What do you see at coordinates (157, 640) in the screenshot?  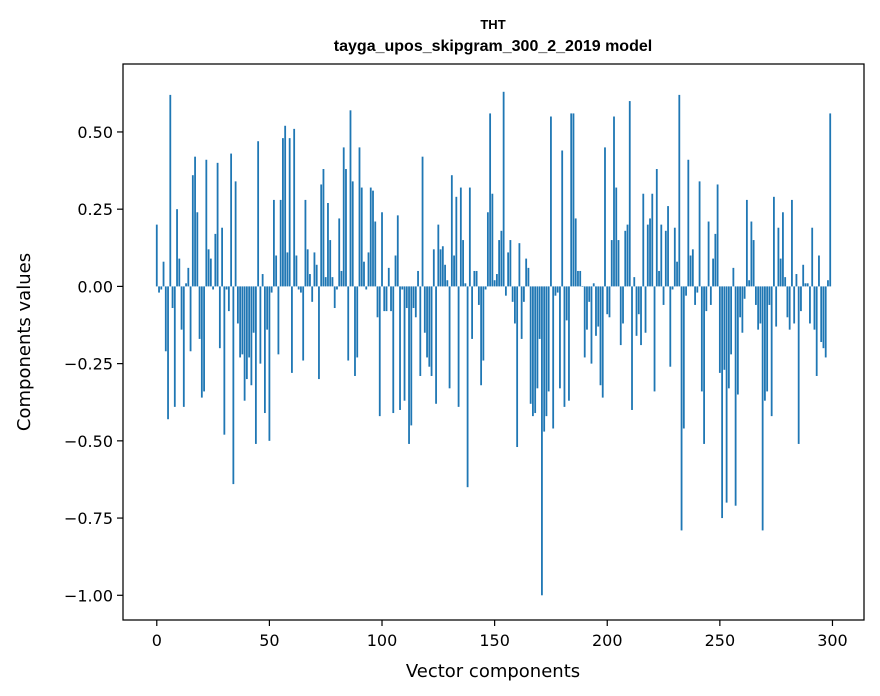 I see `x-tick-label: 0` at bounding box center [157, 640].